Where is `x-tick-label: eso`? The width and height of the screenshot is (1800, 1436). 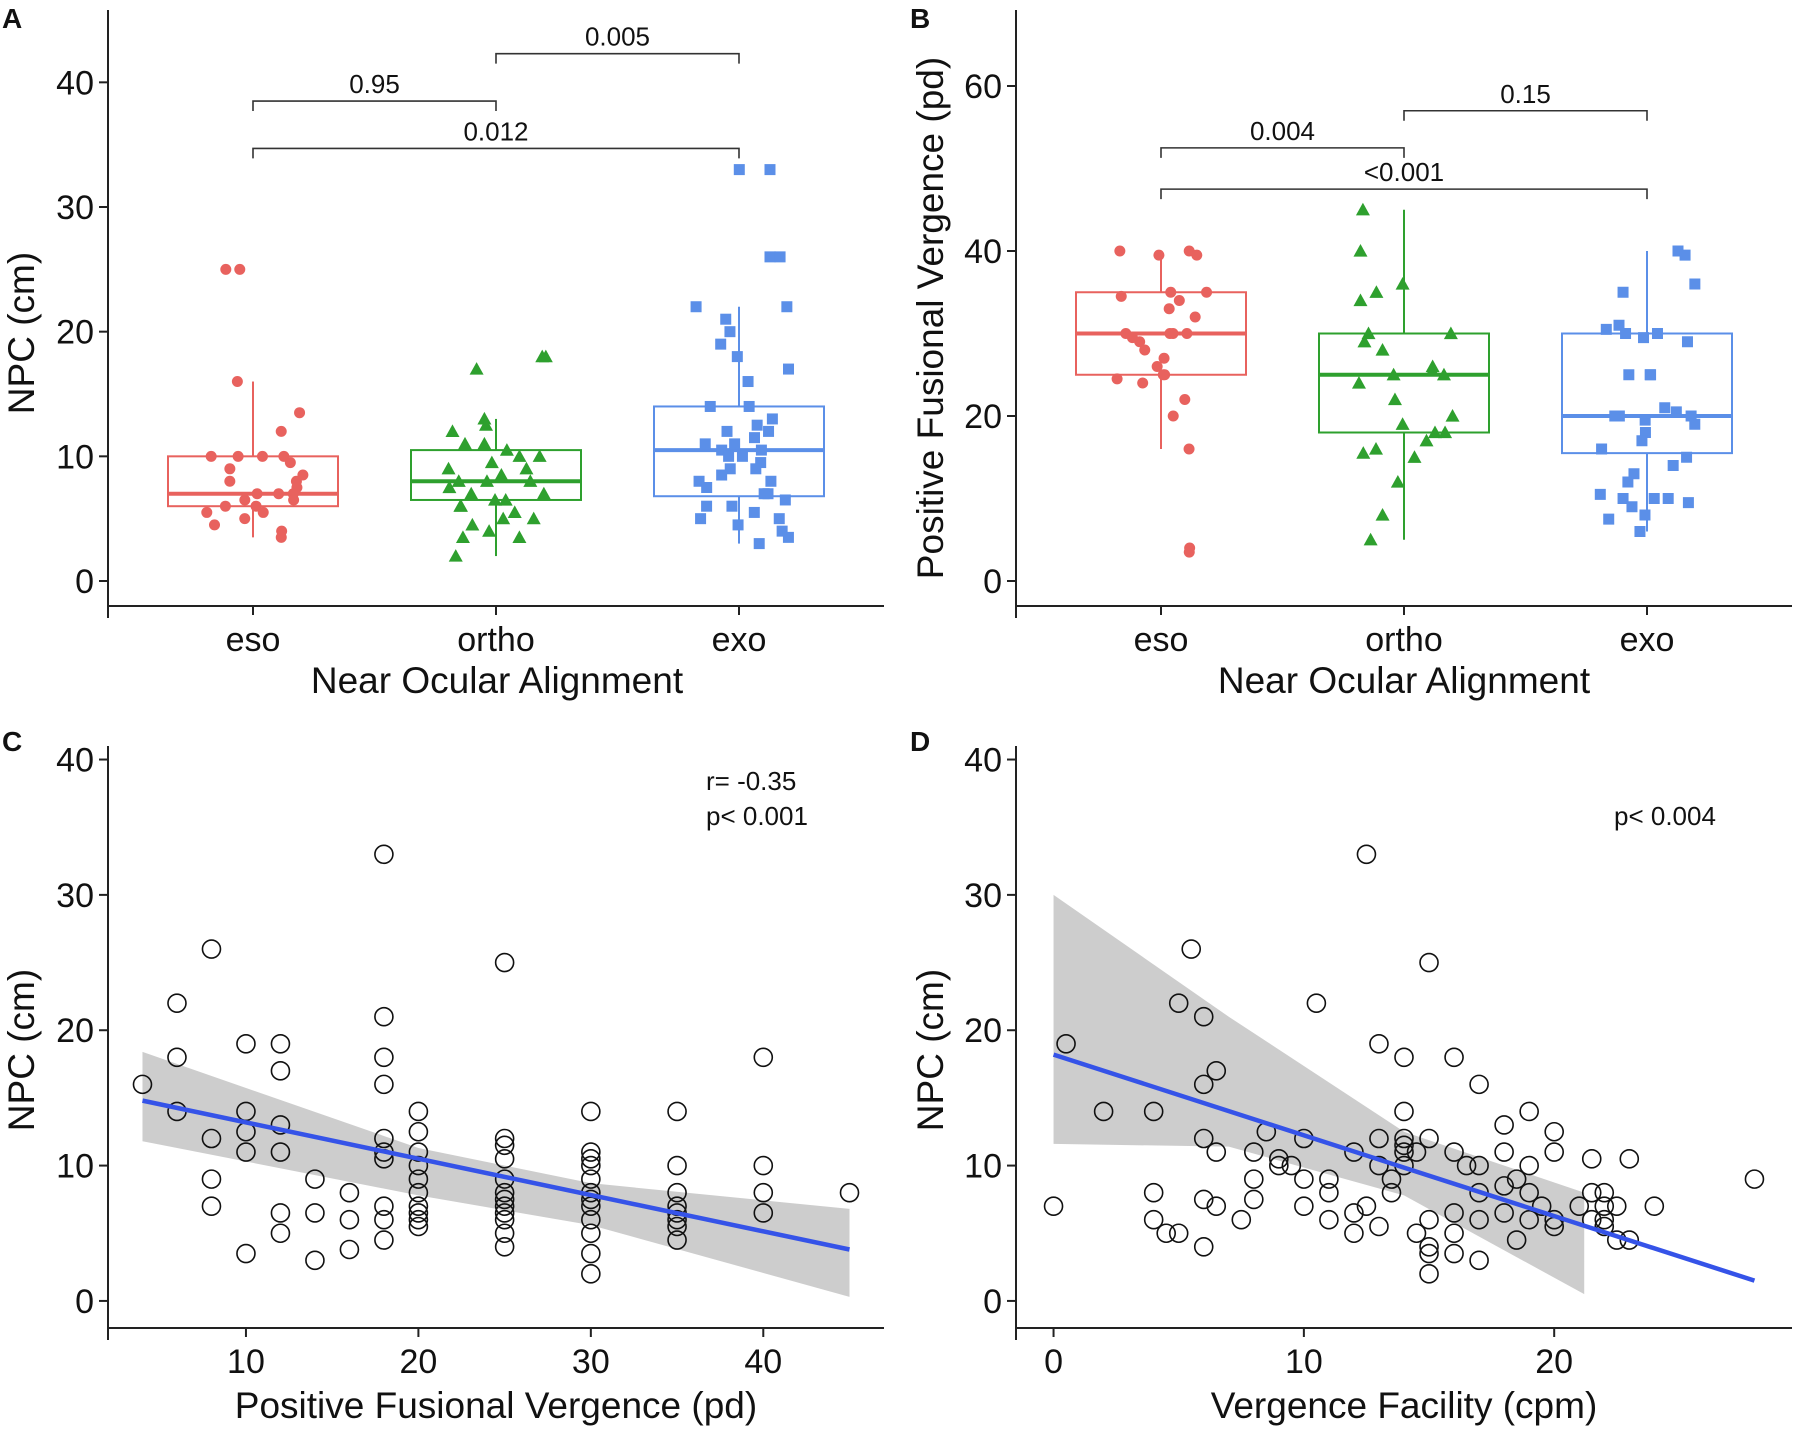 x-tick-label: eso is located at coordinates (1161, 640).